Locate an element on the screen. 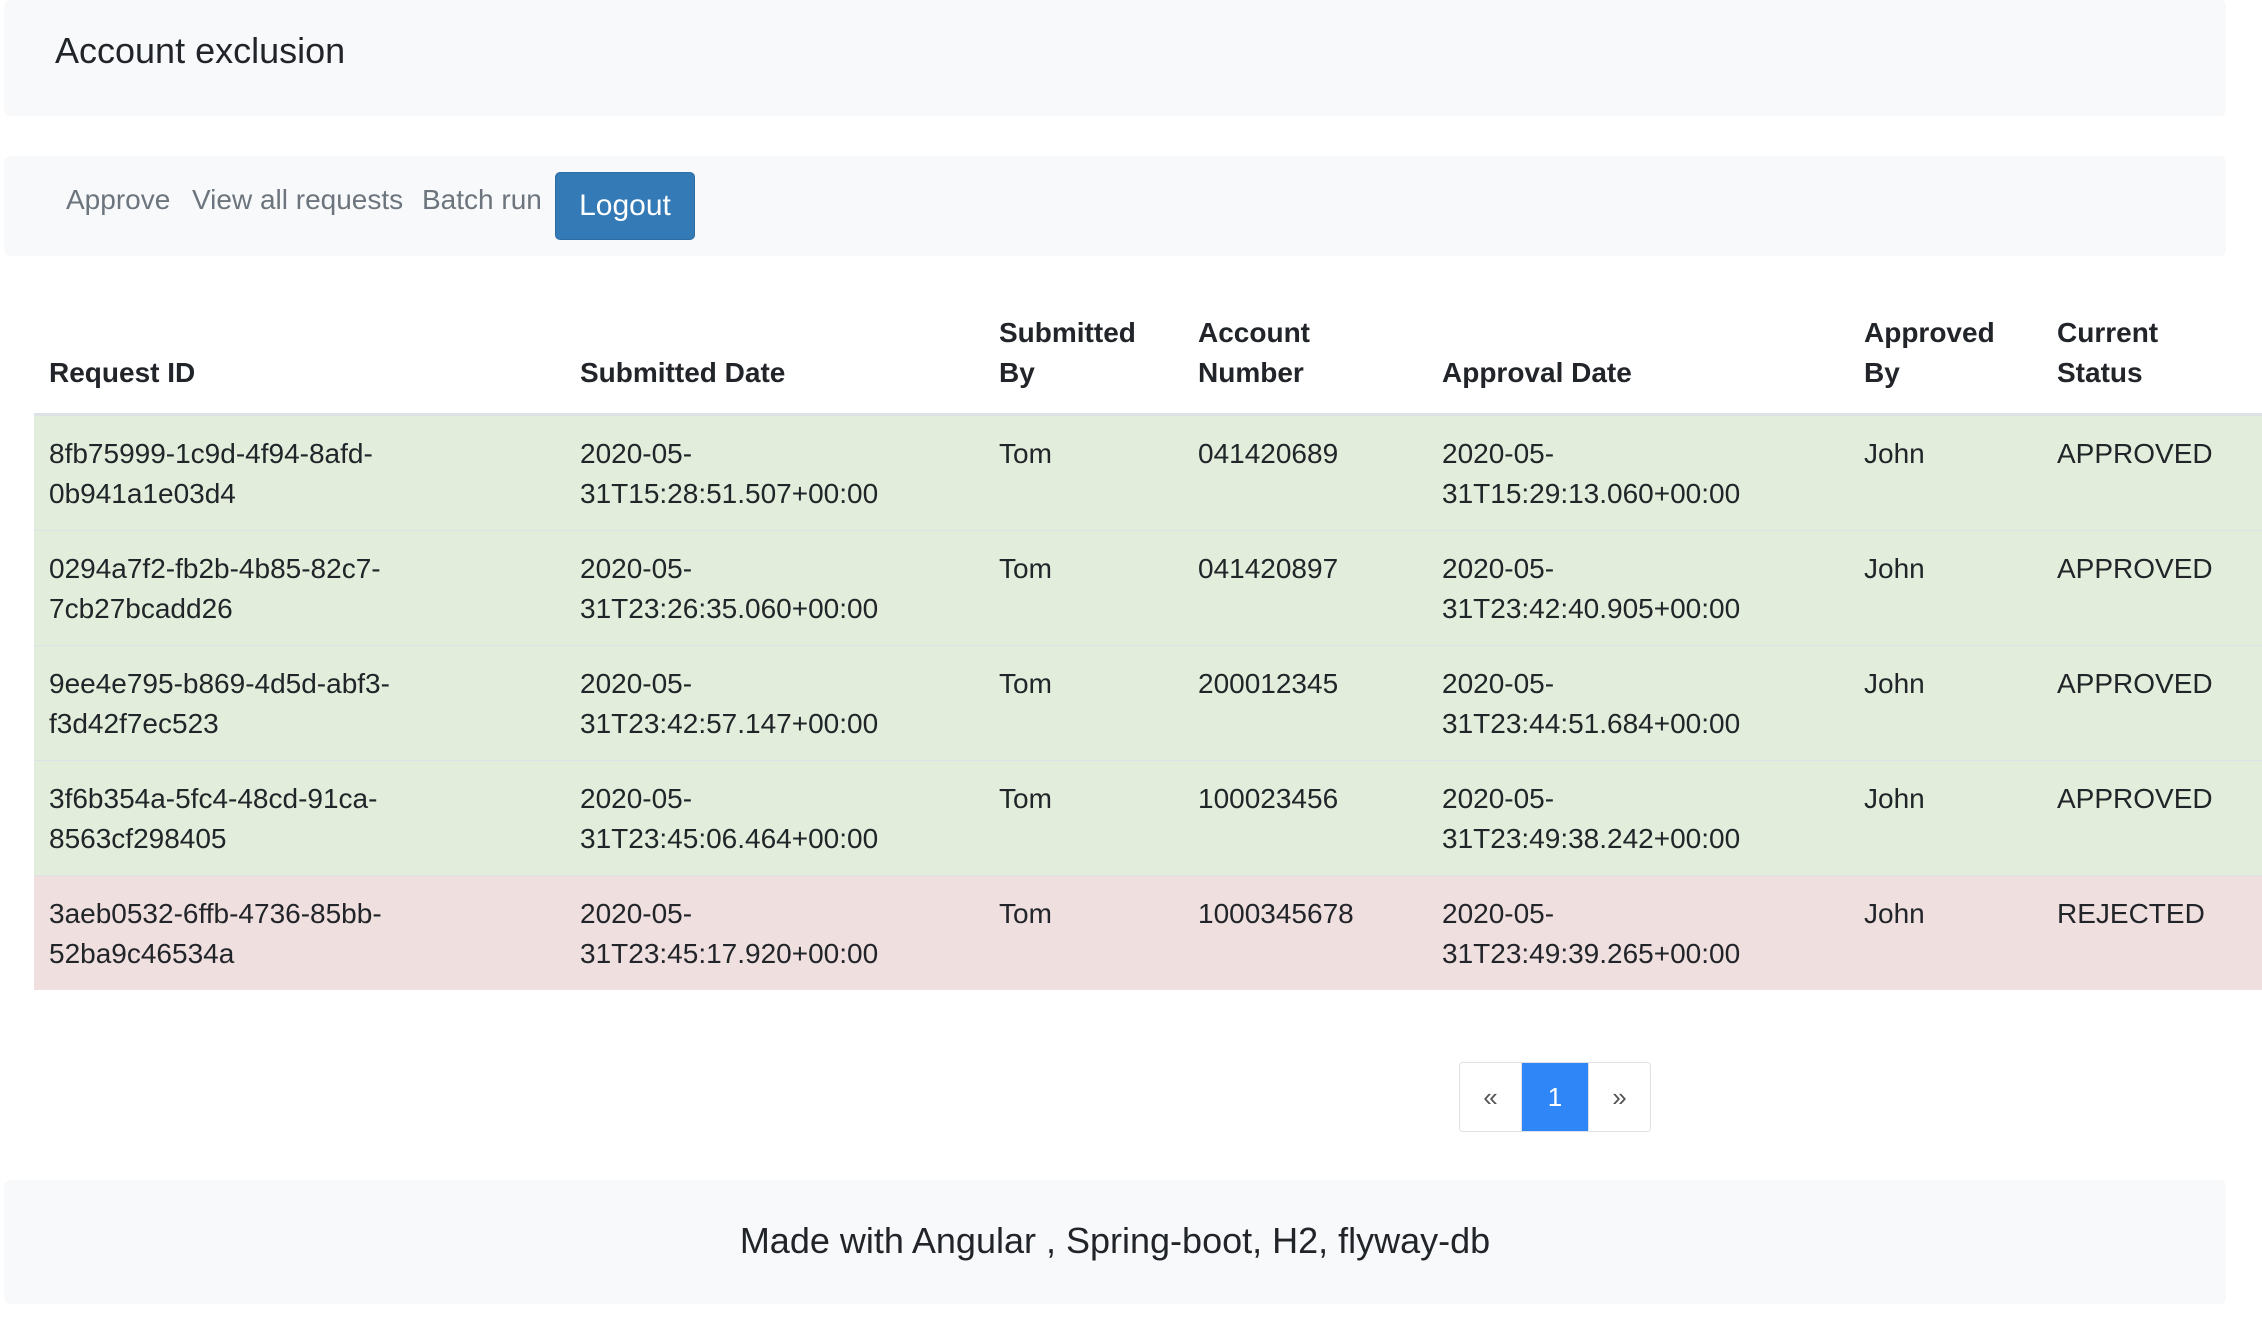 This screenshot has height=1318, width=2262. approval-date-cell: 2020-05-31T23:44:51.684+00:00 is located at coordinates (1638, 703).